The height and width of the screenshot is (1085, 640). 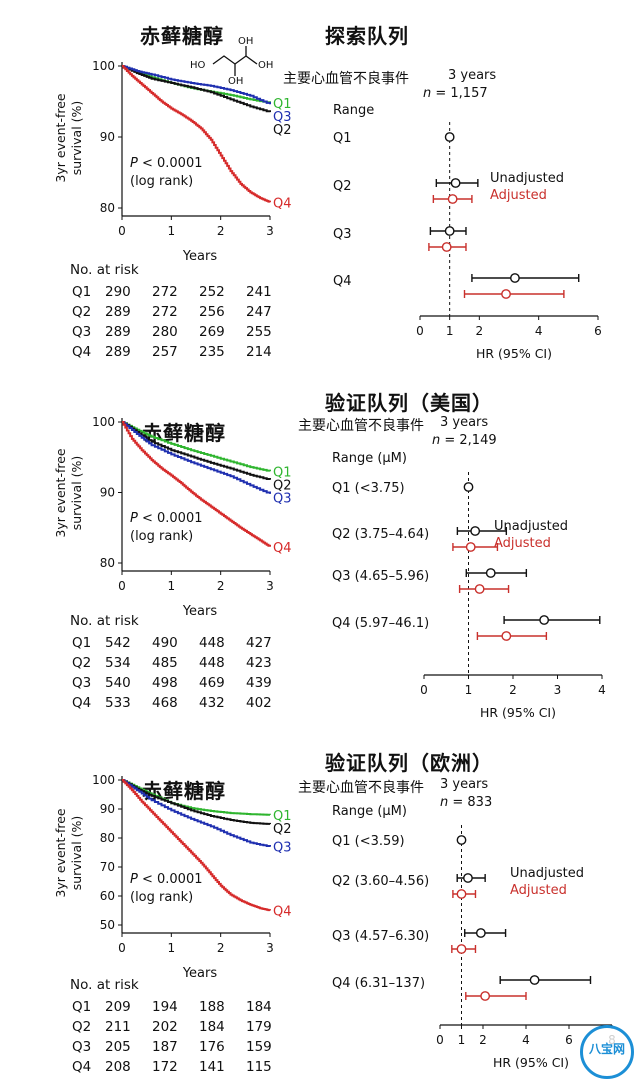 I want to click on forest-legend-adjusted: Adjusted, so click(x=538, y=890).